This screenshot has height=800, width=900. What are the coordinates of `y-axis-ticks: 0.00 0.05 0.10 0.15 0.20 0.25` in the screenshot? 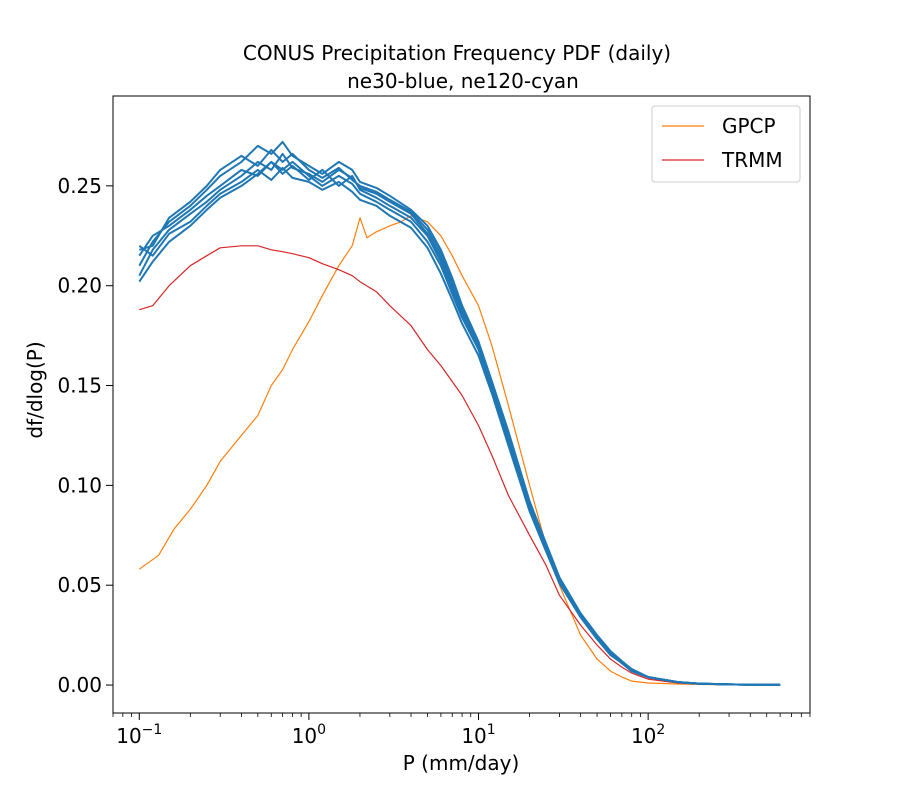 It's located at (85, 435).